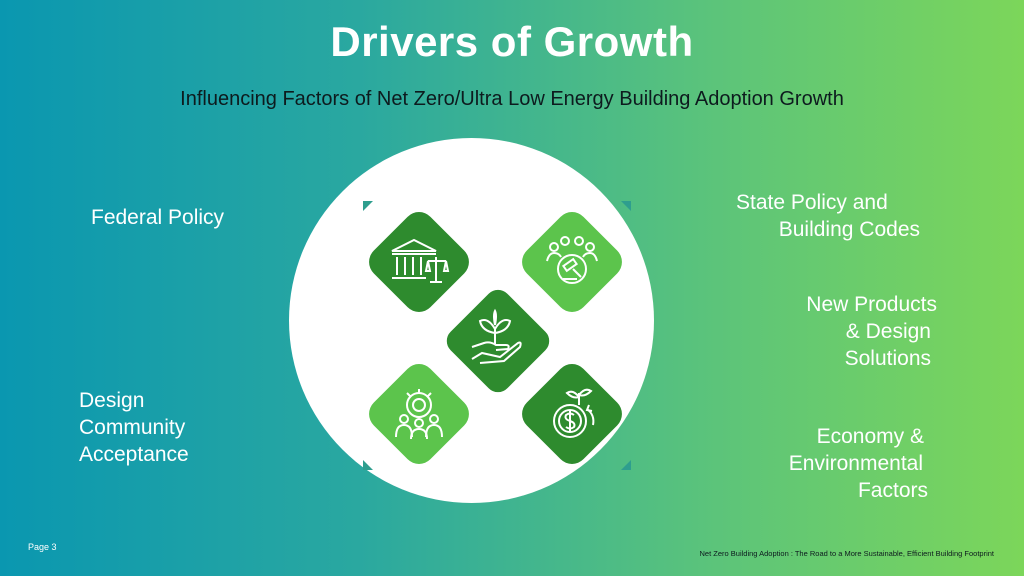 This screenshot has height=576, width=1024. I want to click on label-state-policy: State Policy and Building Codes, so click(828, 216).